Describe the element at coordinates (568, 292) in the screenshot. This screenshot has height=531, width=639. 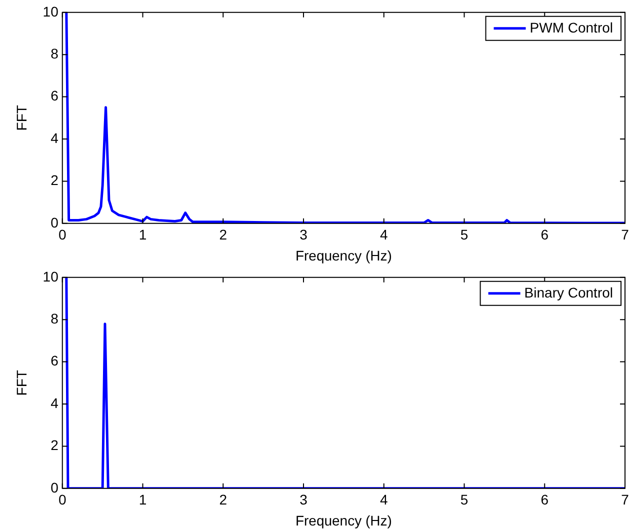
I see `legend-label: Binary Control` at that location.